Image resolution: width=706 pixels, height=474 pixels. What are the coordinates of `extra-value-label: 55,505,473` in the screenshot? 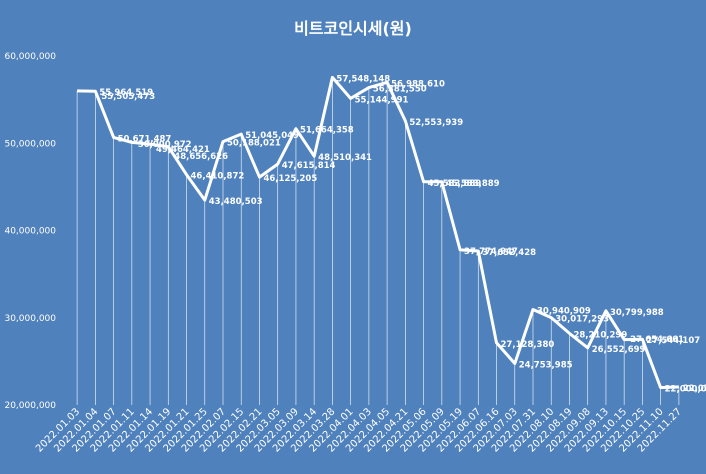 It's located at (128, 97).